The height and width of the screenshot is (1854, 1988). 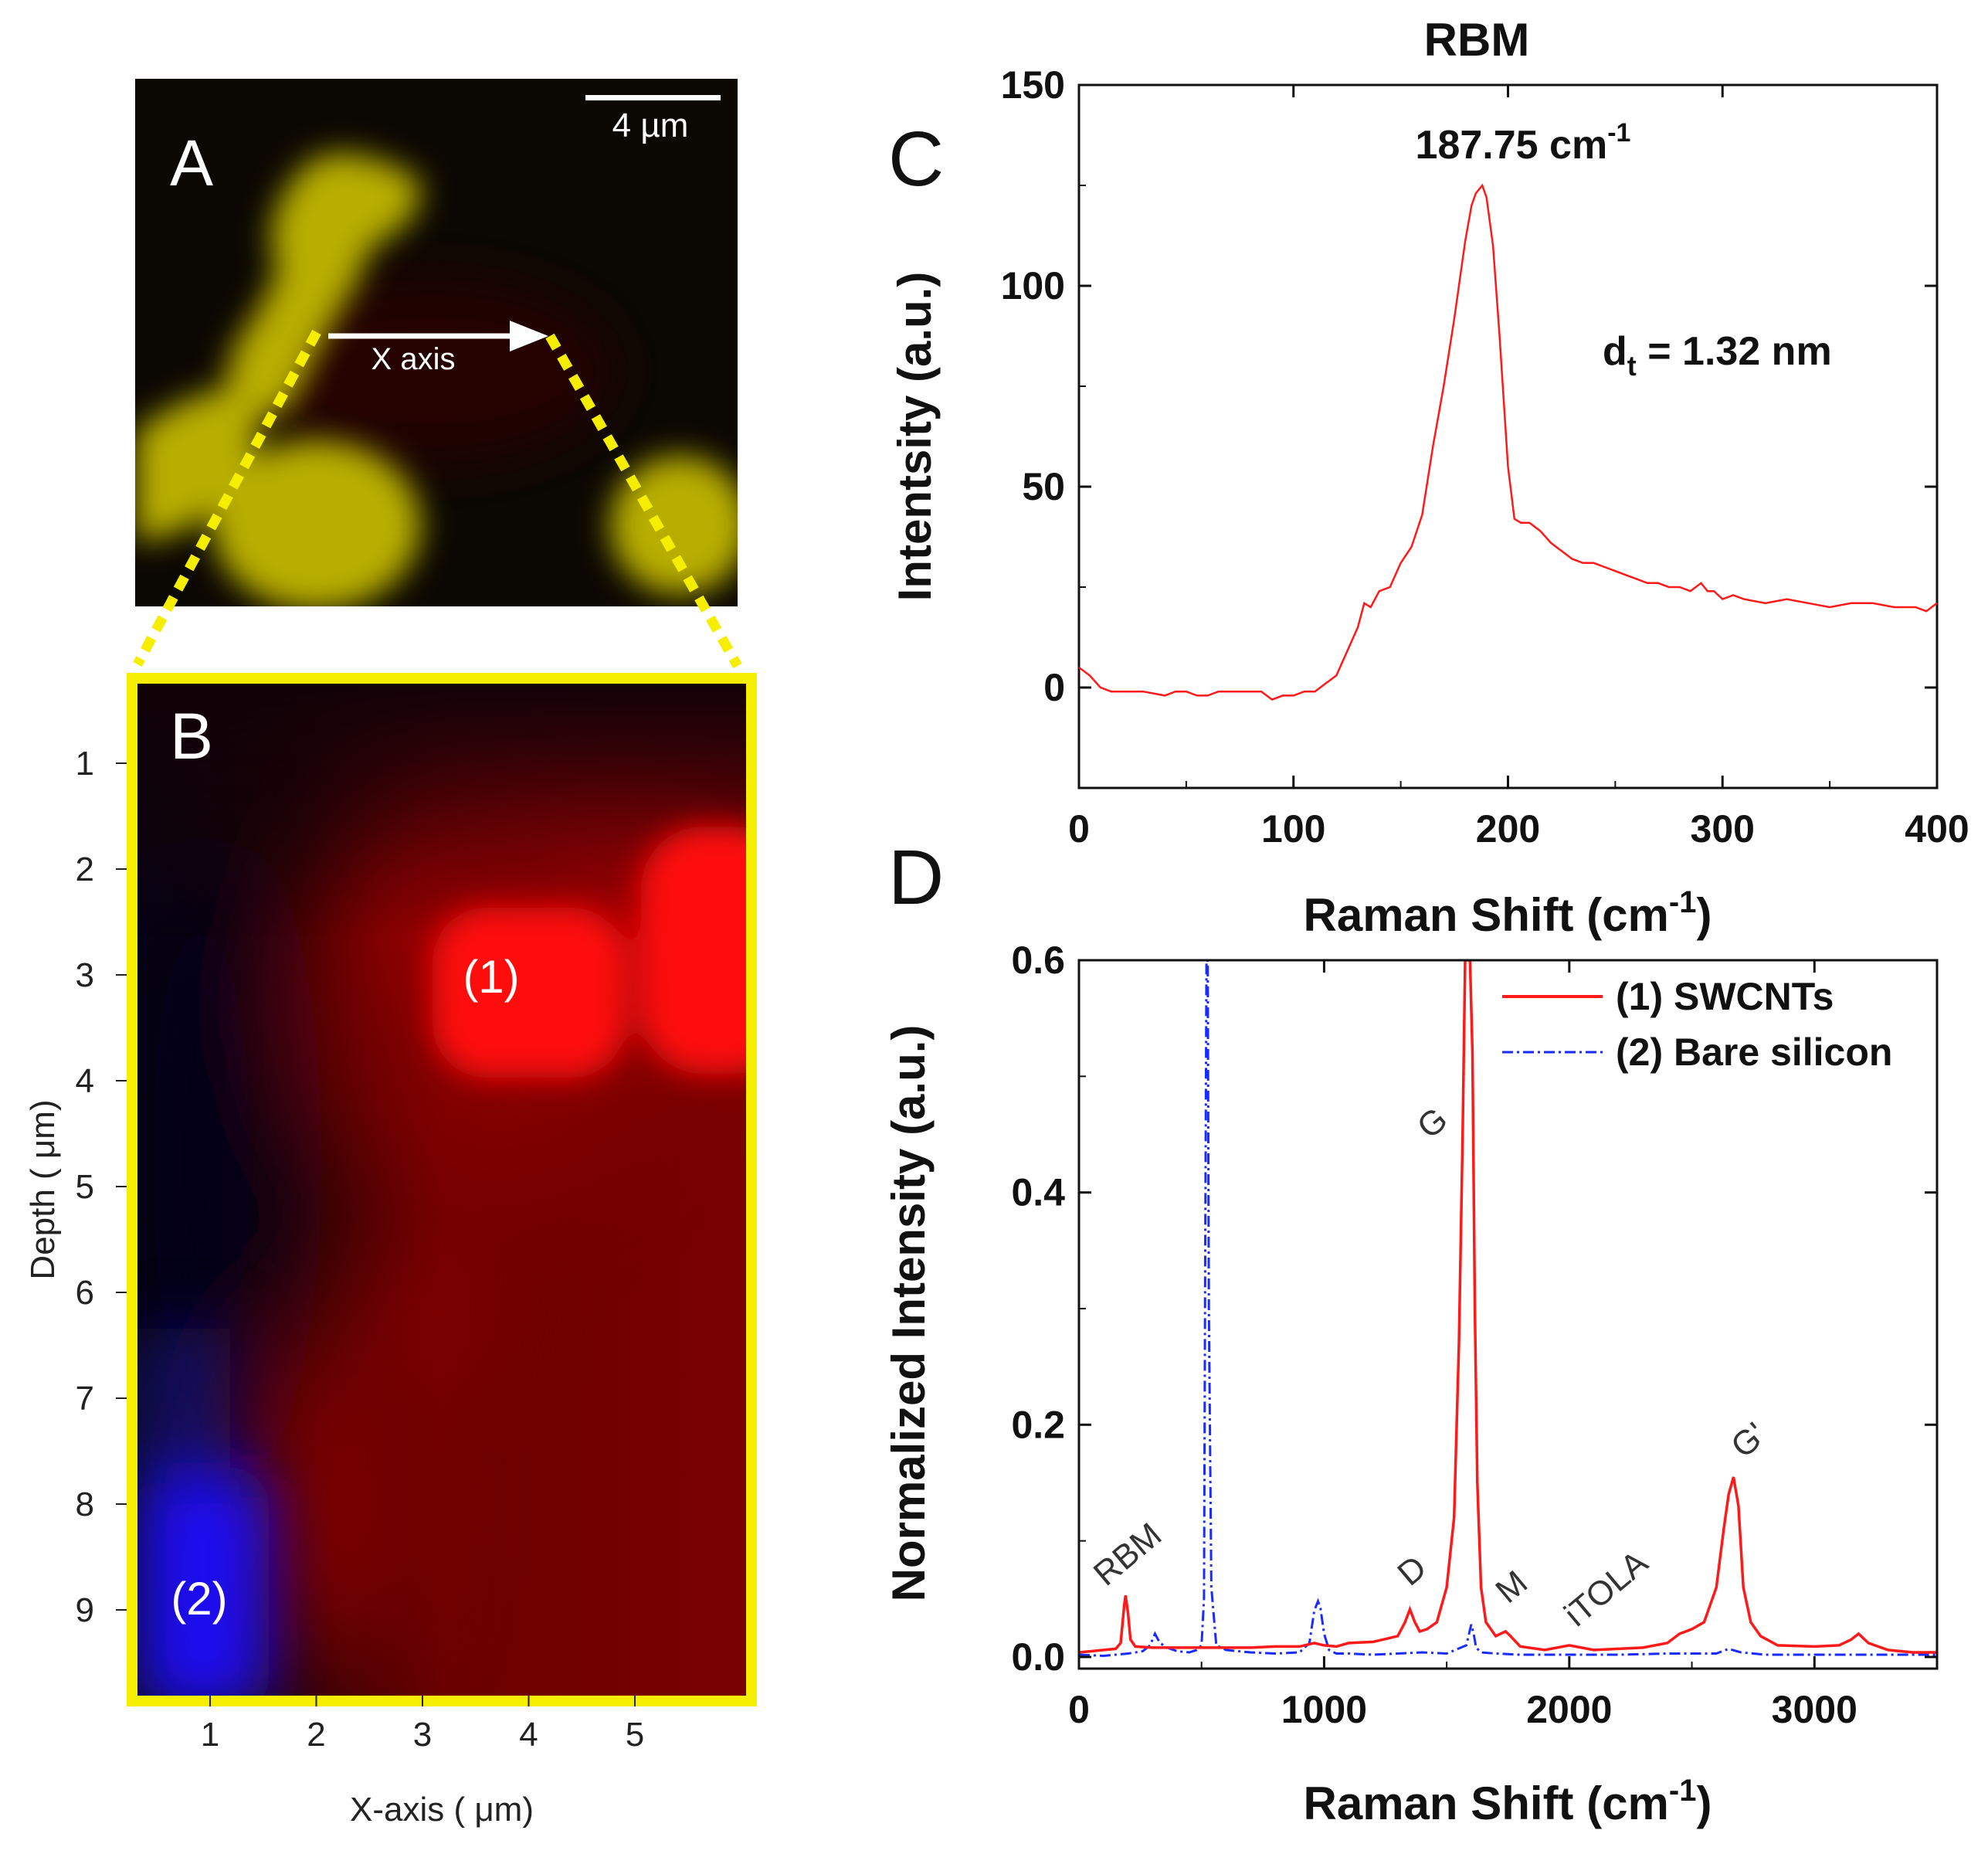 I want to click on panel-b-y-tick-label: 9, so click(x=85, y=1610).